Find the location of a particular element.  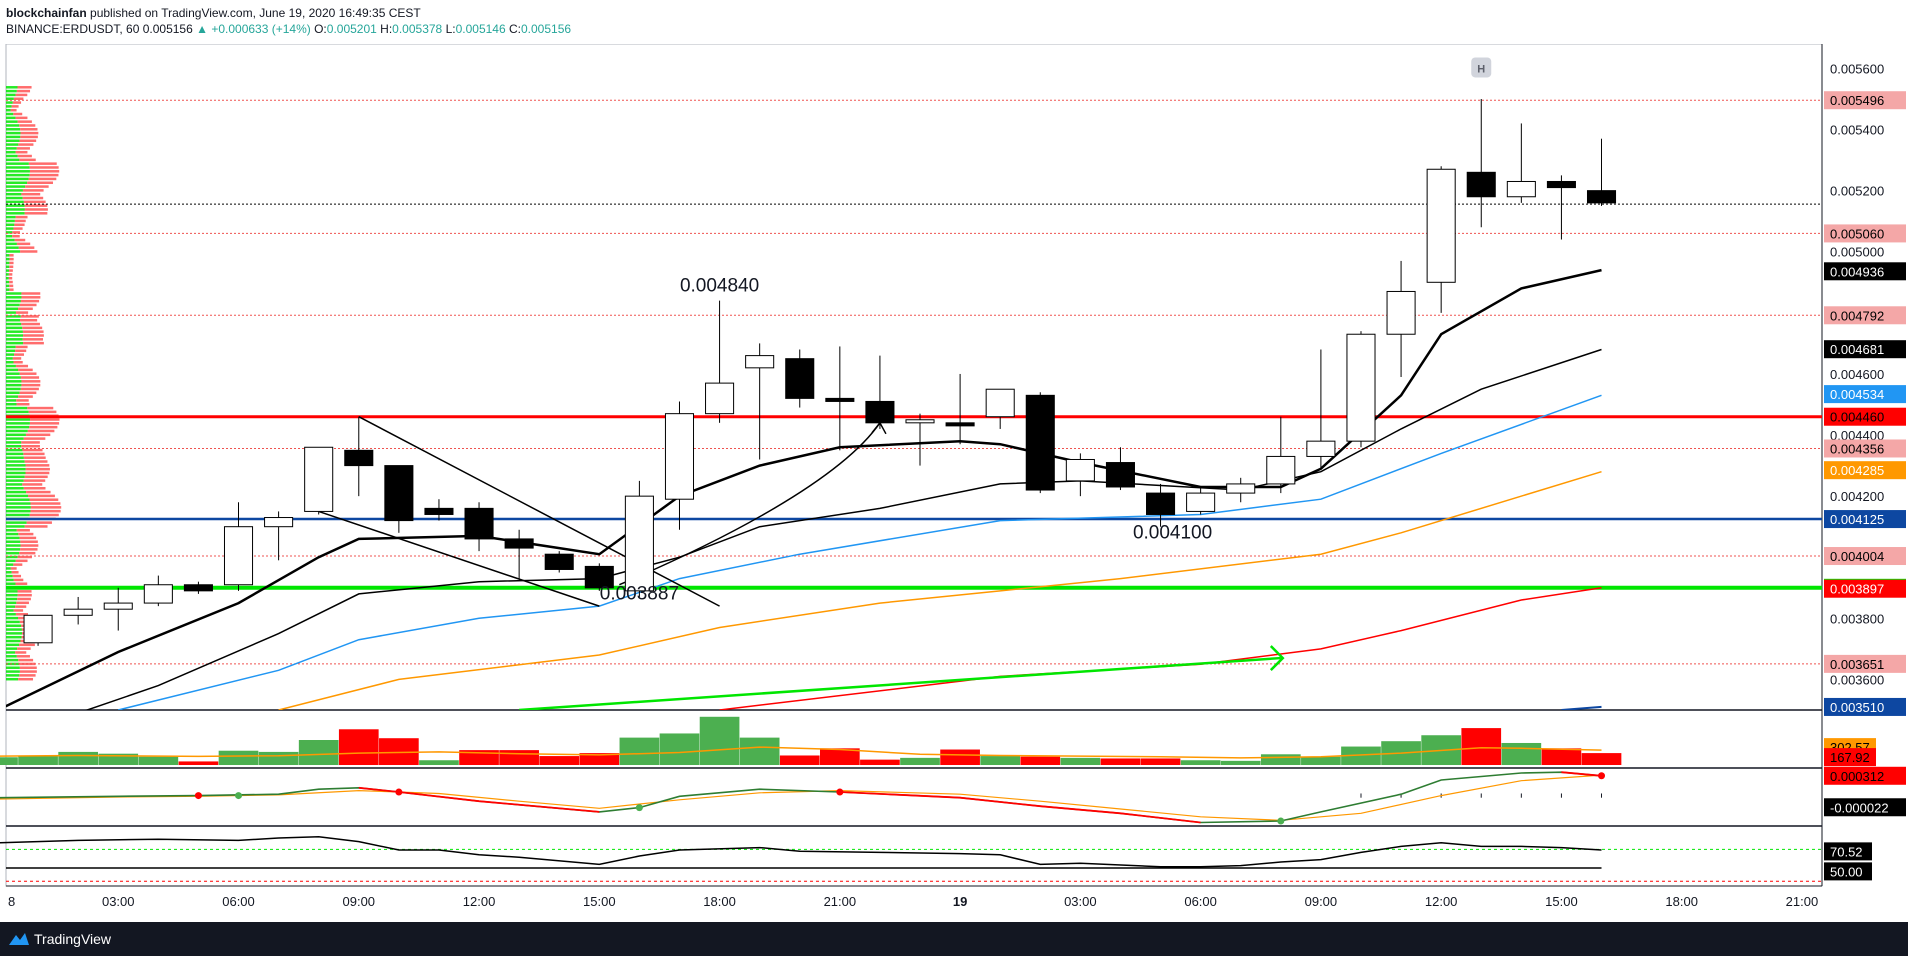

price-label-text: 0.004792 is located at coordinates (1857, 315).